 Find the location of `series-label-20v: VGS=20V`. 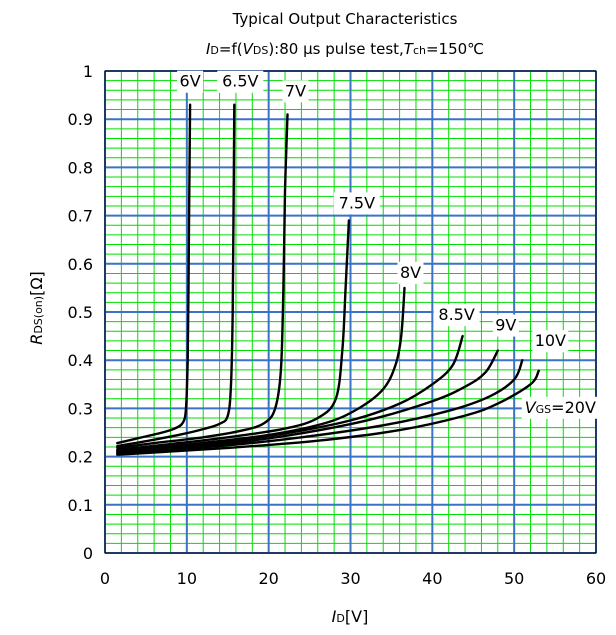

series-label-20v: VGS=20V is located at coordinates (564, 407).